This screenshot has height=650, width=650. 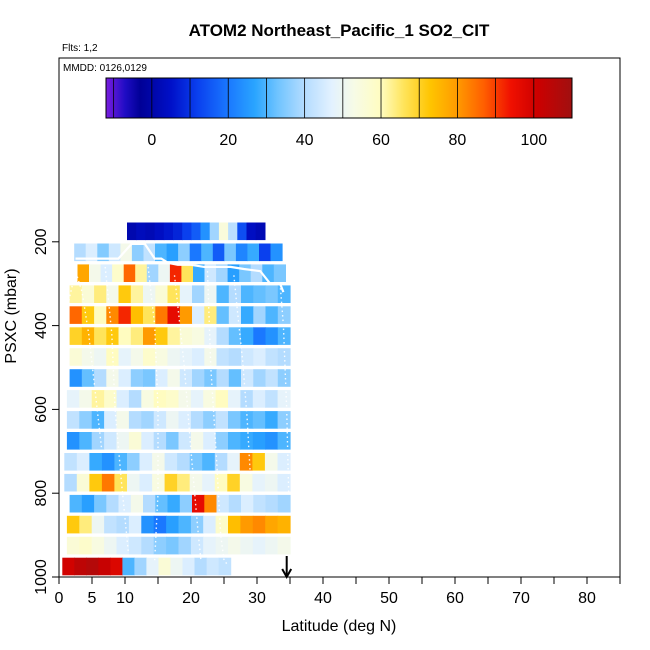 I want to click on x-tick-label: 80, so click(x=587, y=598).